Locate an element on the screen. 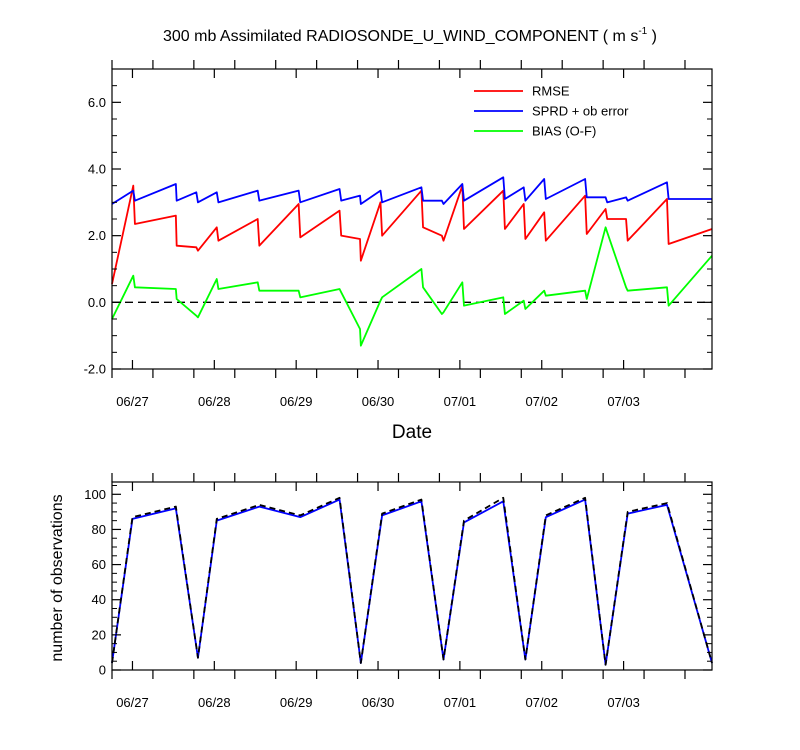 Image resolution: width=800 pixels, height=750 pixels. bottom-ytick-label: 100 is located at coordinates (95, 494).